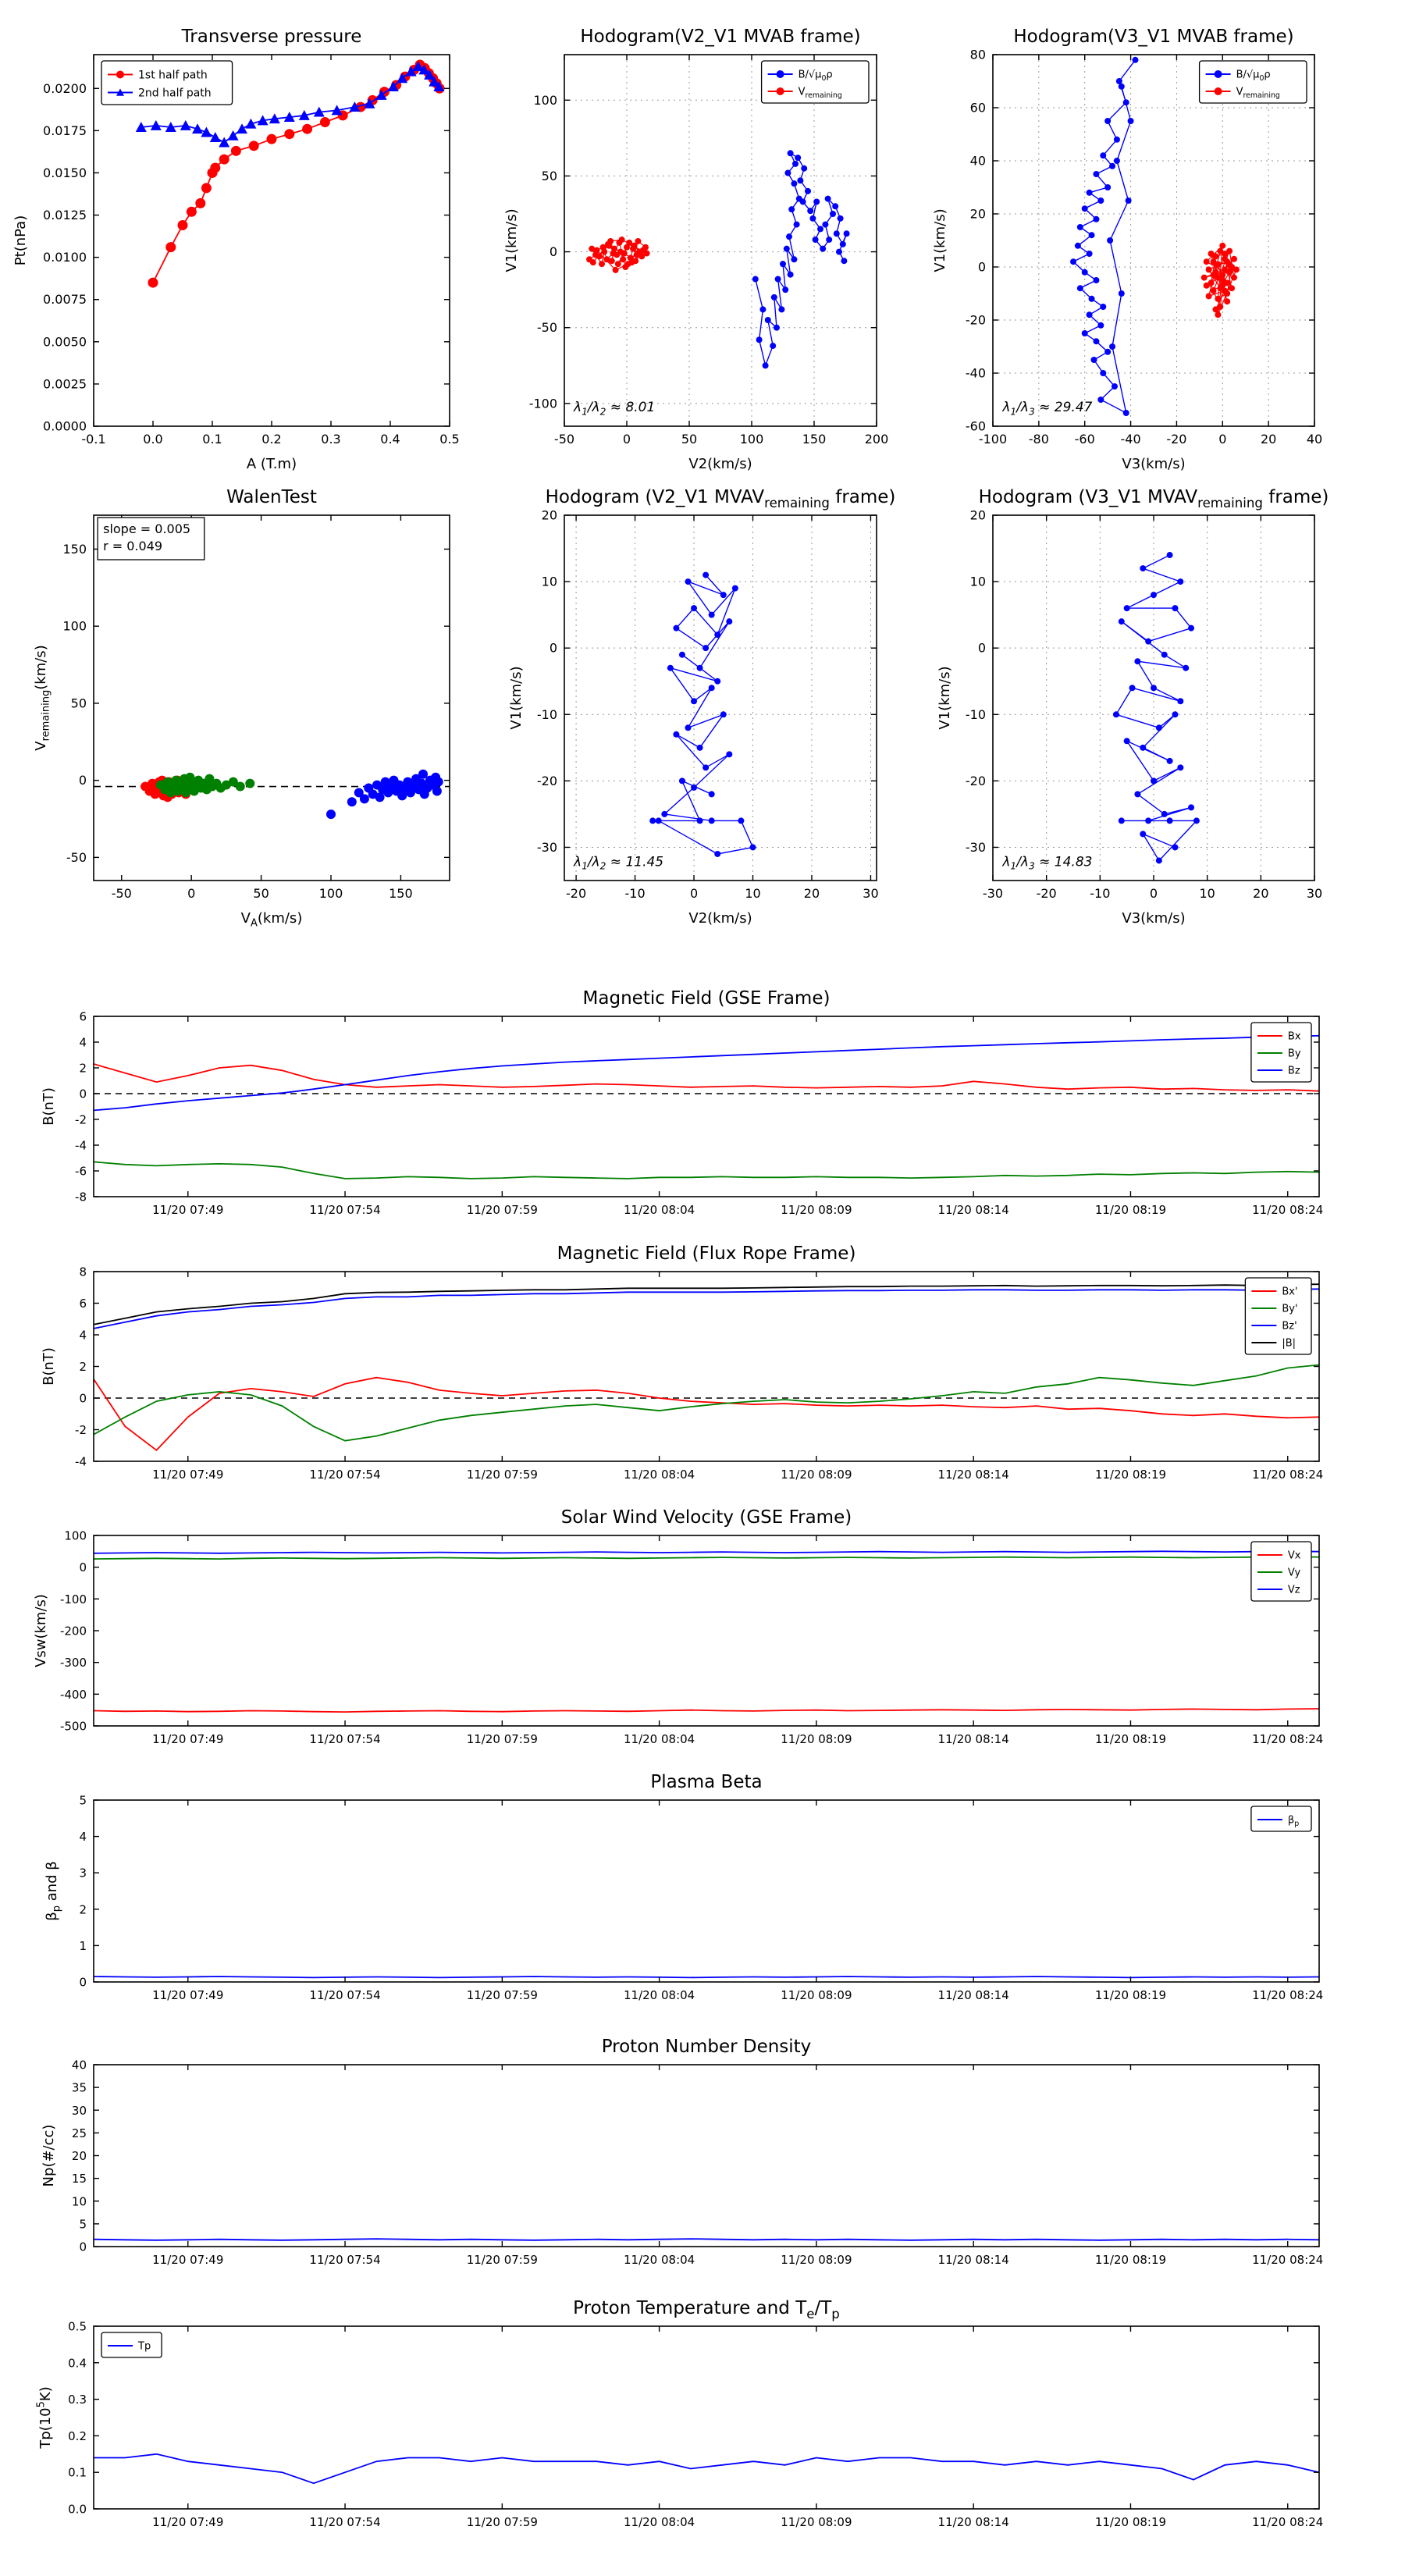 This screenshot has width=1405, height=2576. What do you see at coordinates (545, 100) in the screenshot?
I see `y-tick-label: 100` at bounding box center [545, 100].